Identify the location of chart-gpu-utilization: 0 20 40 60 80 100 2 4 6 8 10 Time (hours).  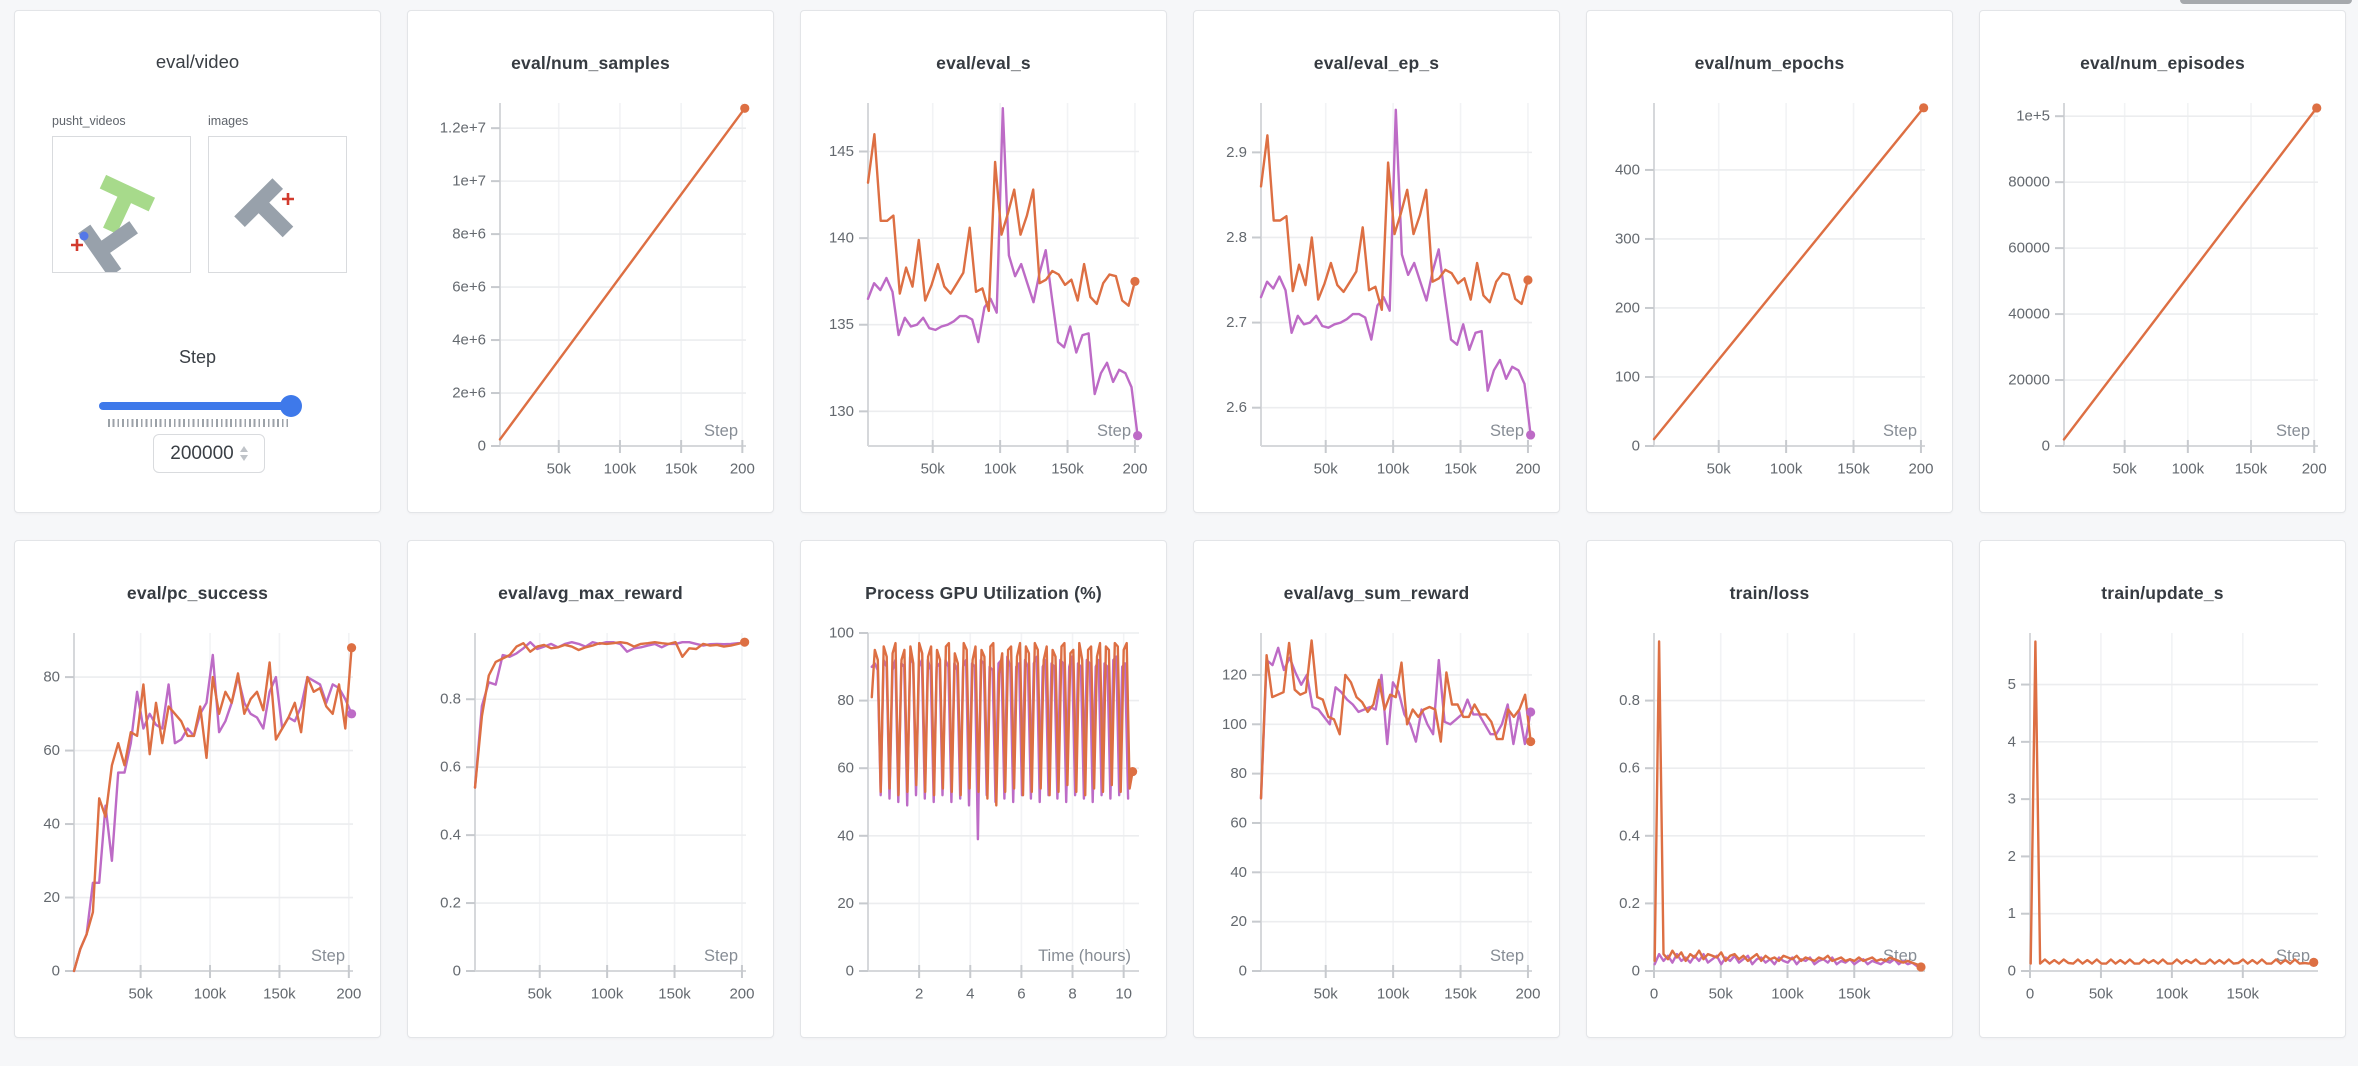
(983, 789).